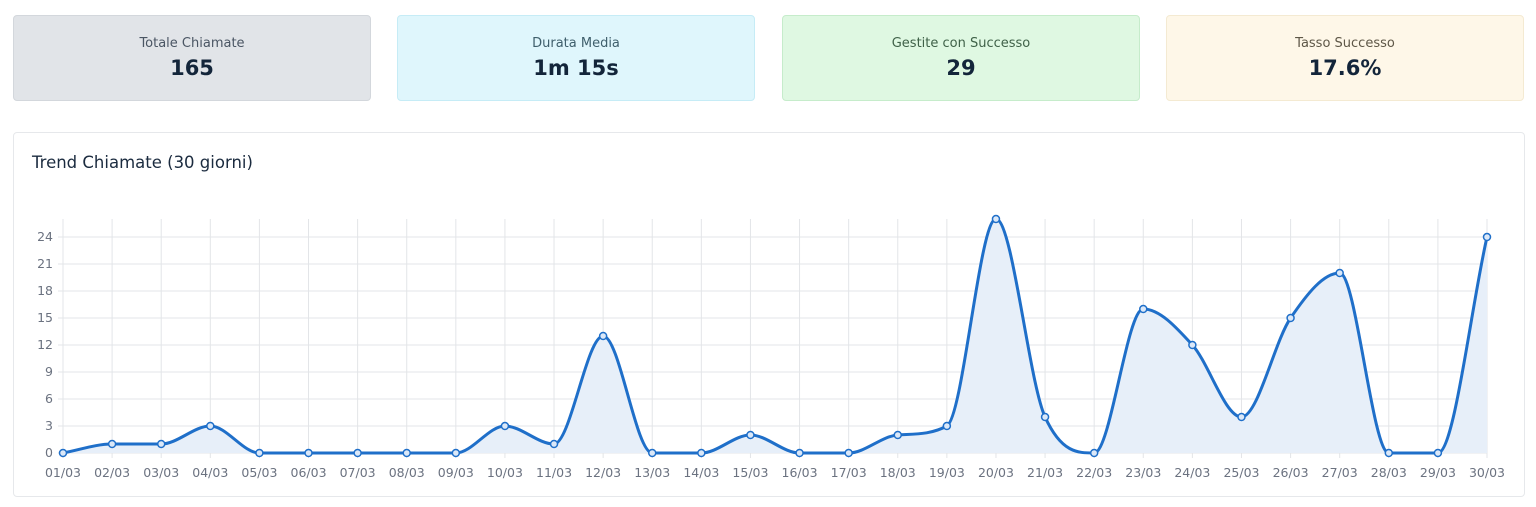  What do you see at coordinates (1192, 472) in the screenshot?
I see `x-tick-label: 24/03` at bounding box center [1192, 472].